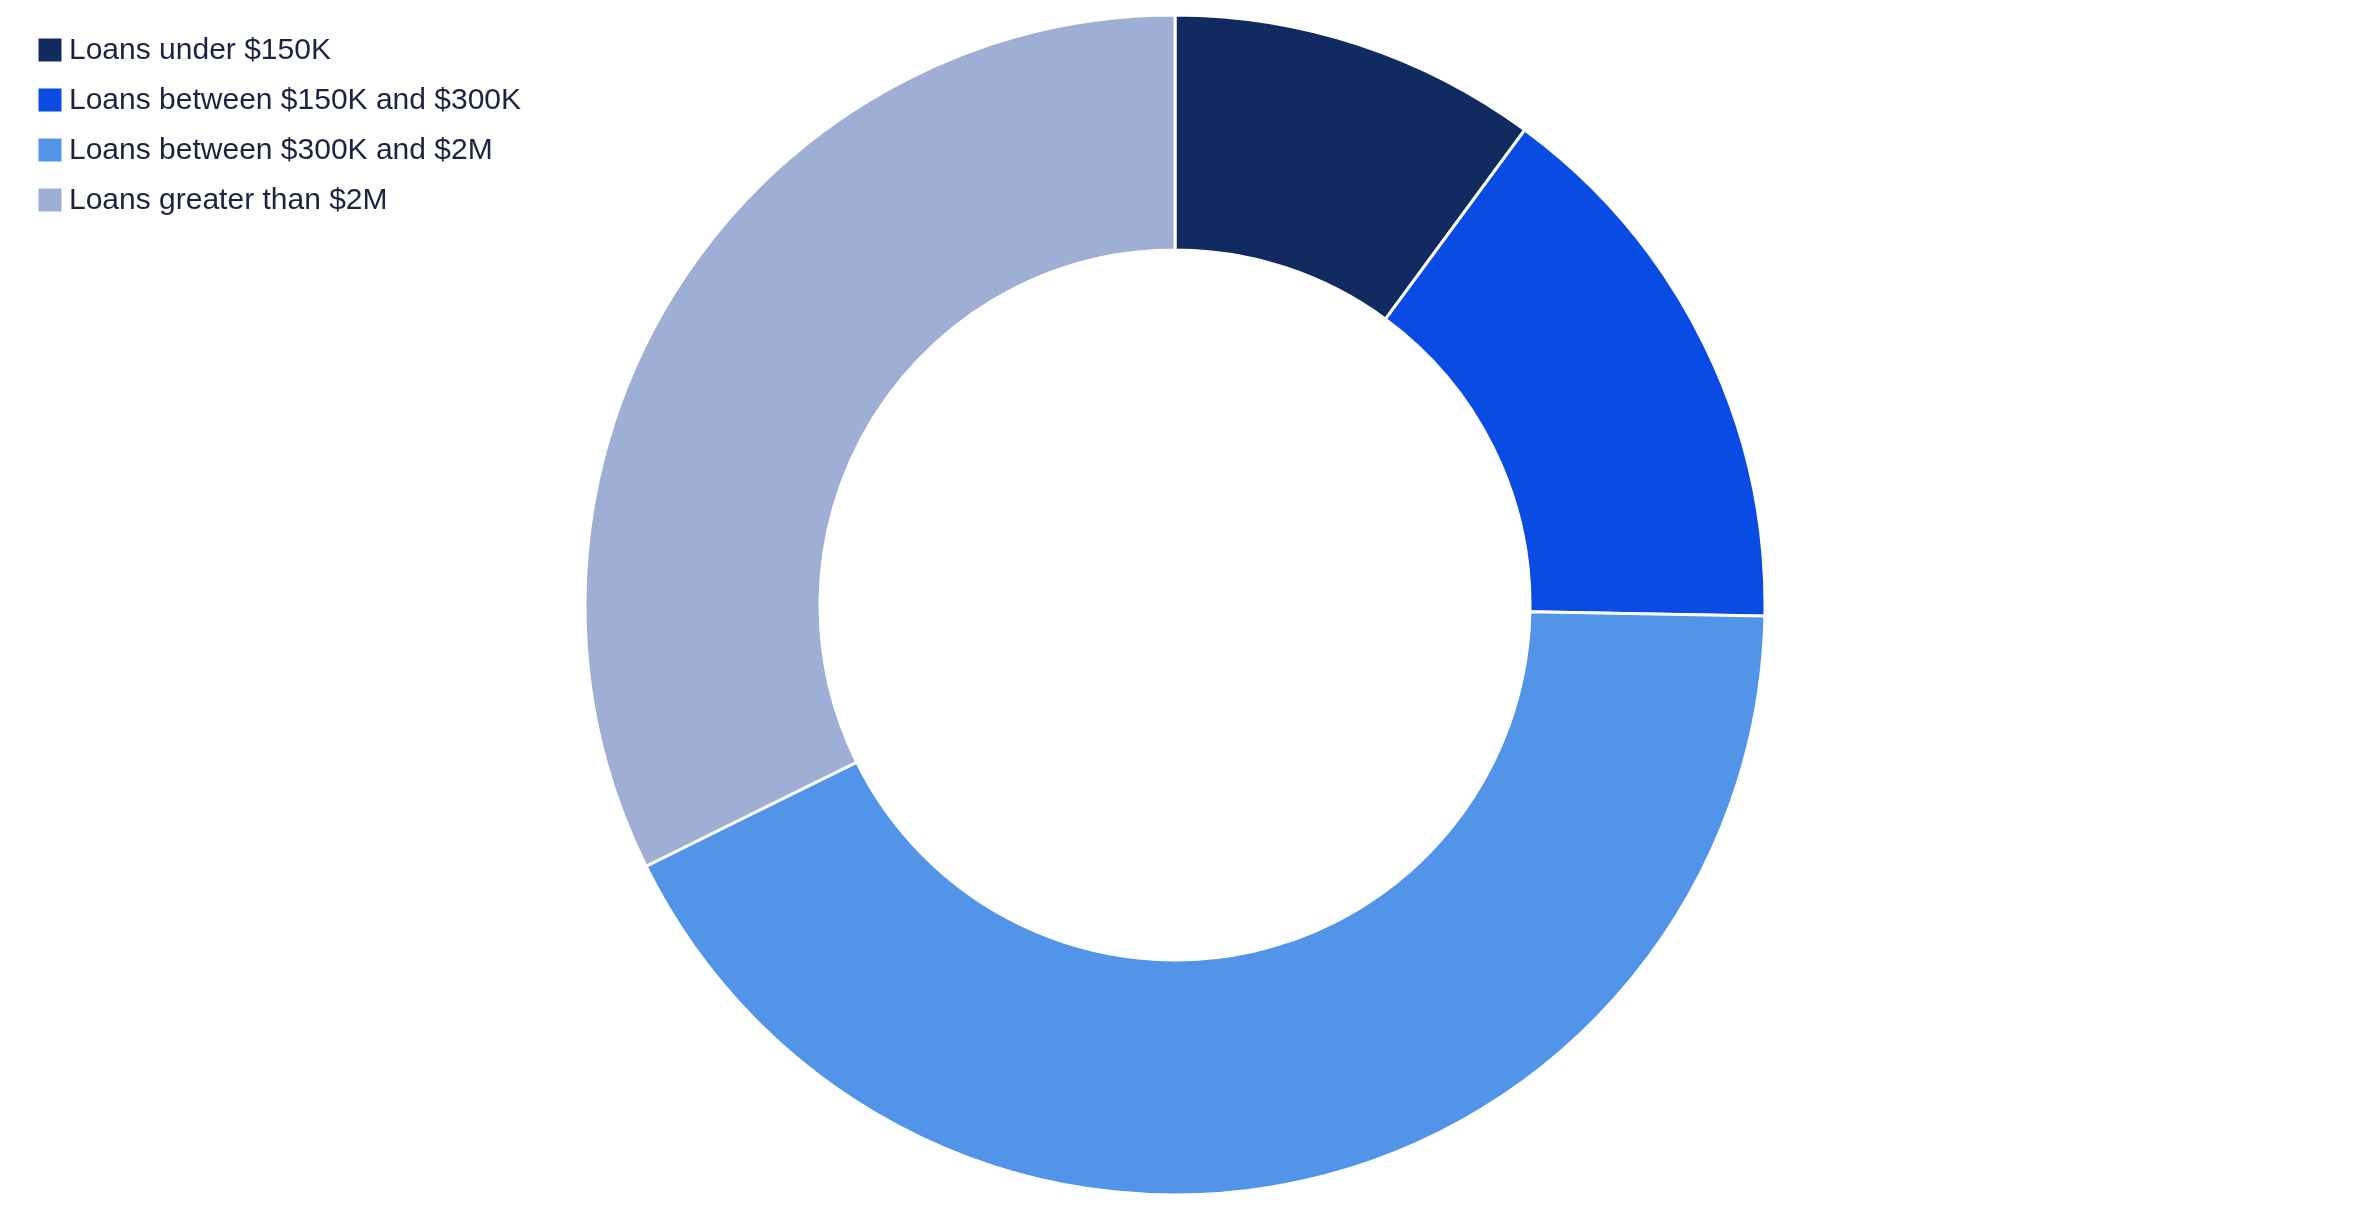  I want to click on legend-label: Loans greater than $2M, so click(228, 198).